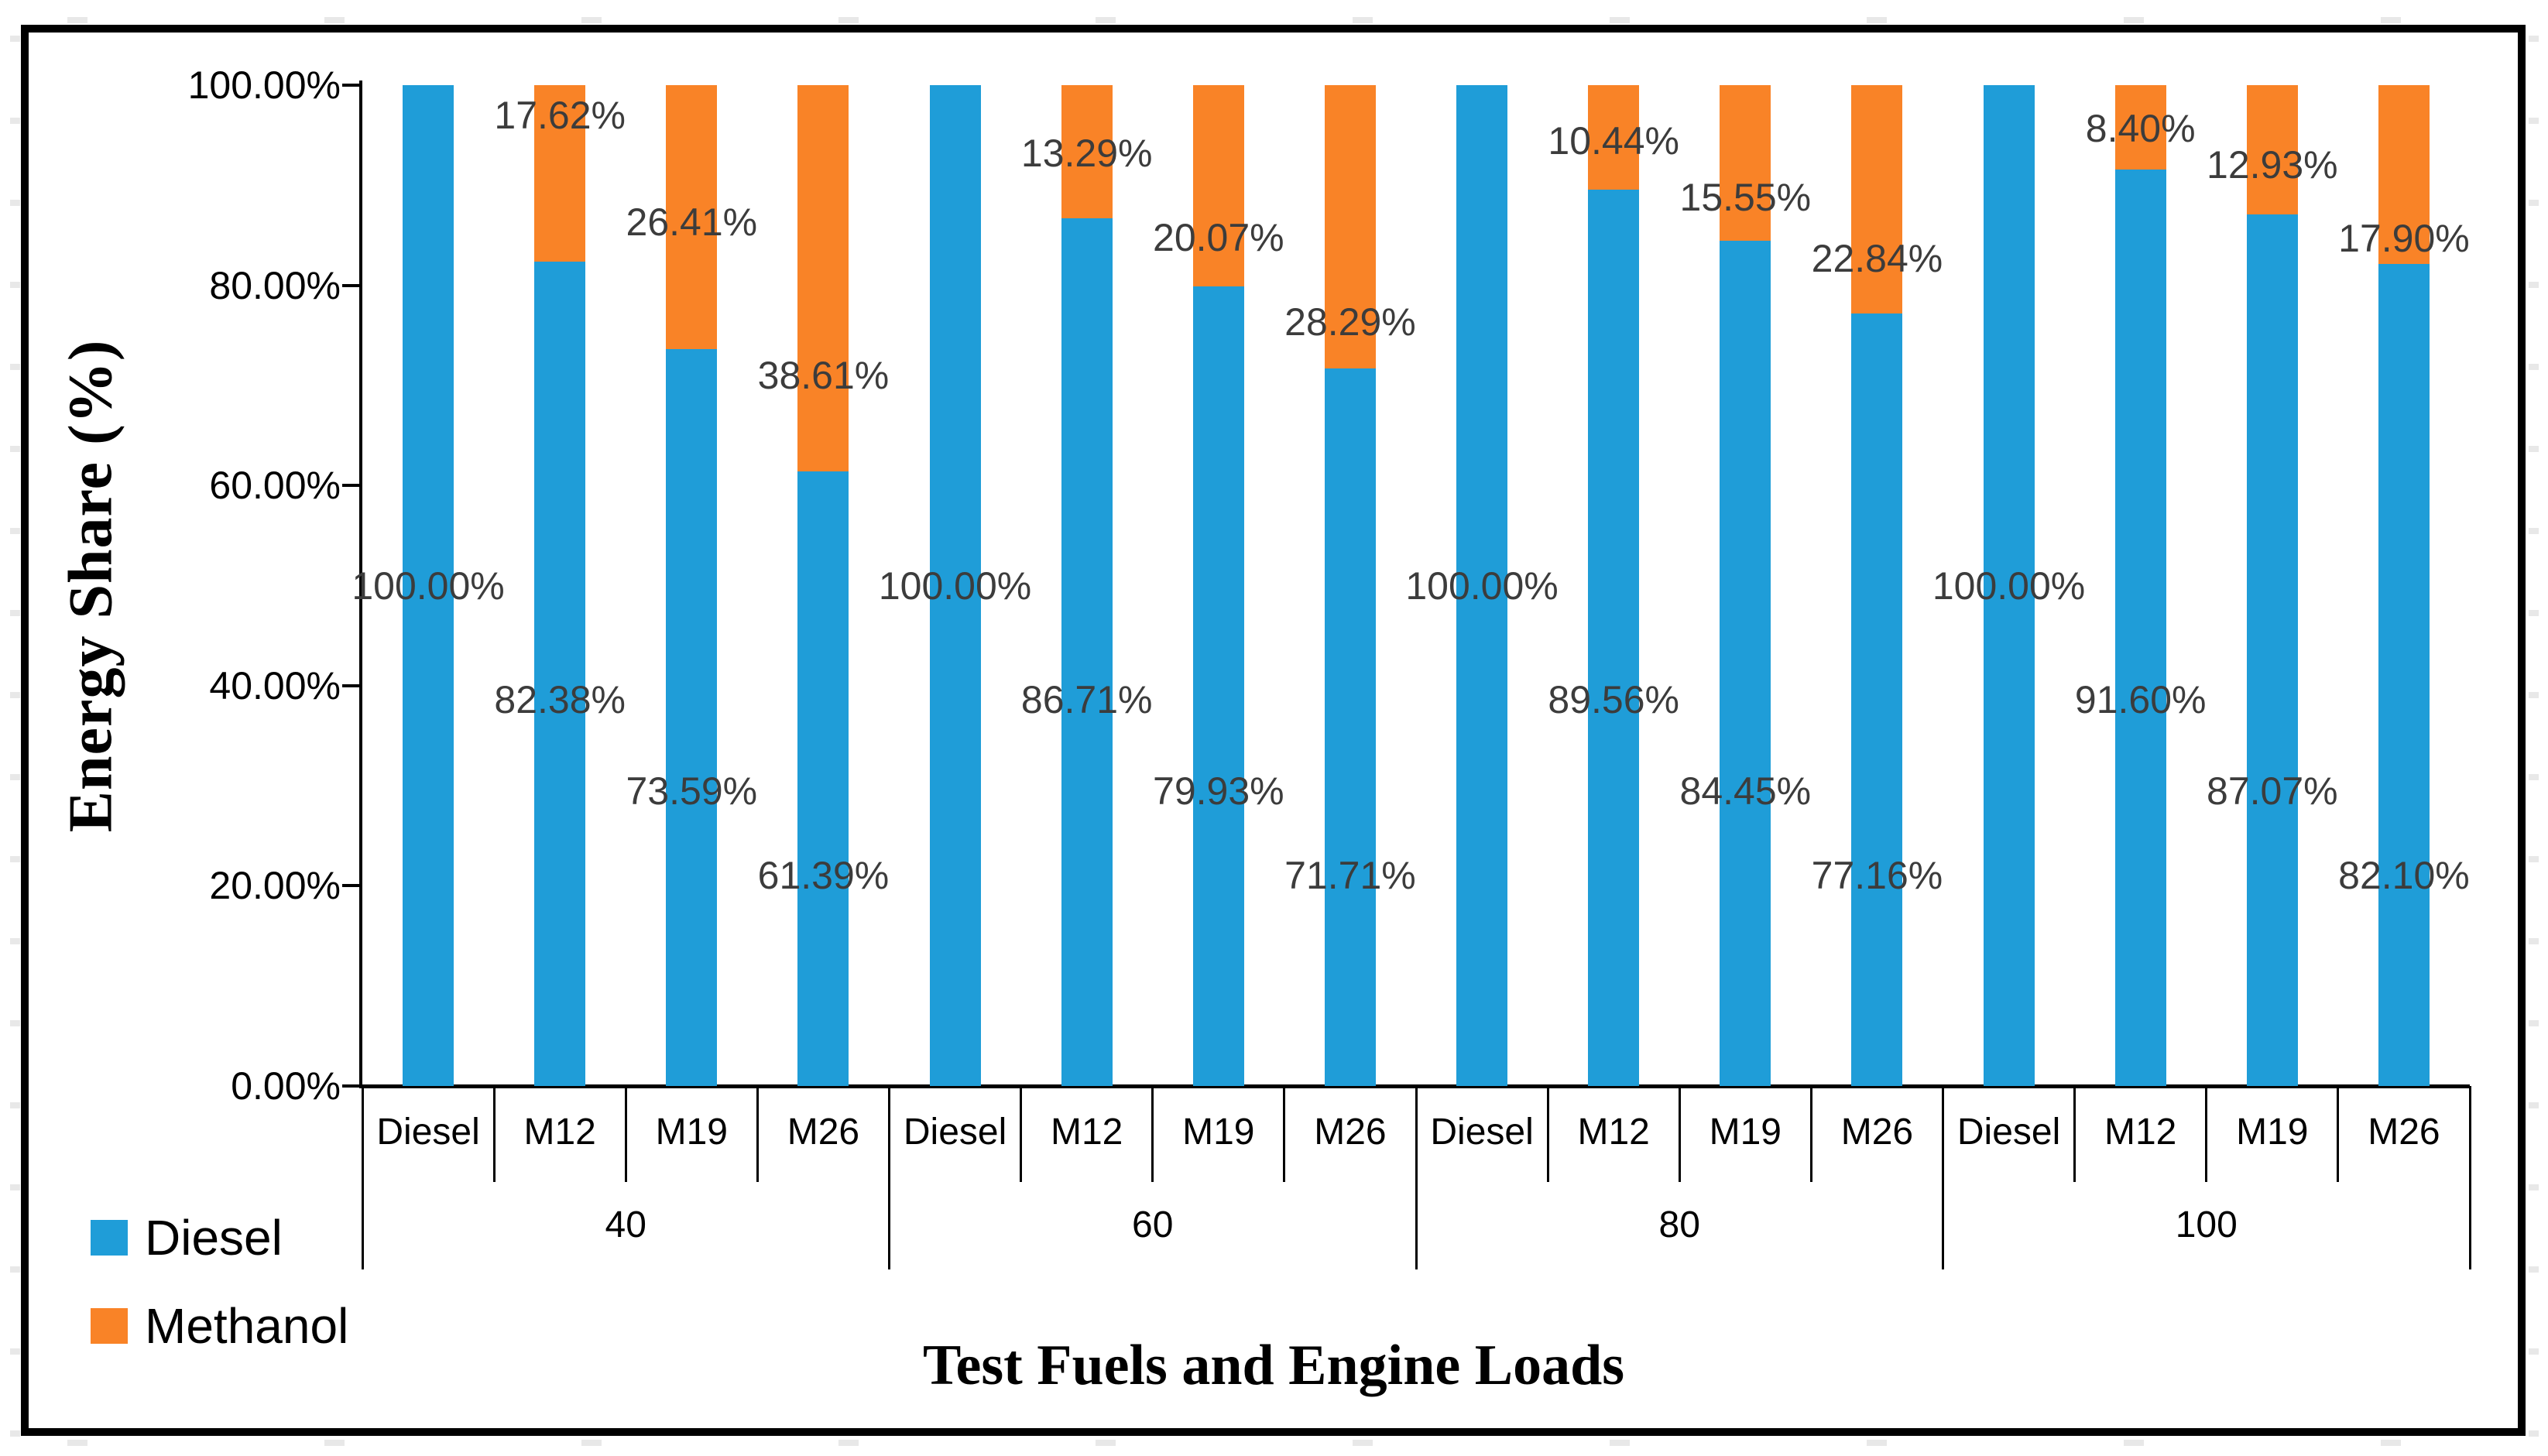 The image size is (2548, 1456). What do you see at coordinates (109, 1326) in the screenshot?
I see `methanol-legend-swatch` at bounding box center [109, 1326].